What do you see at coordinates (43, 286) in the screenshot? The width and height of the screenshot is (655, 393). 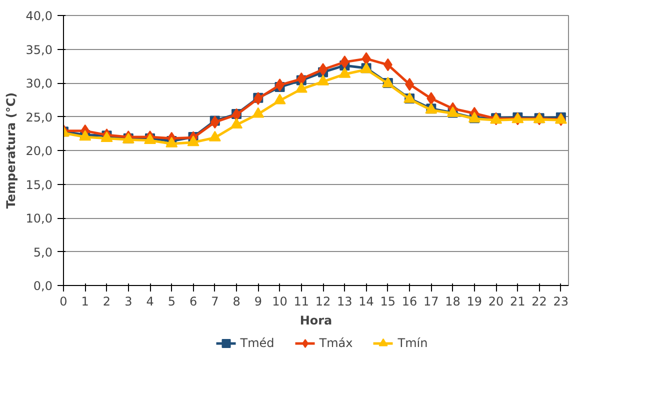 I see `y-tick-label: 0,0` at bounding box center [43, 286].